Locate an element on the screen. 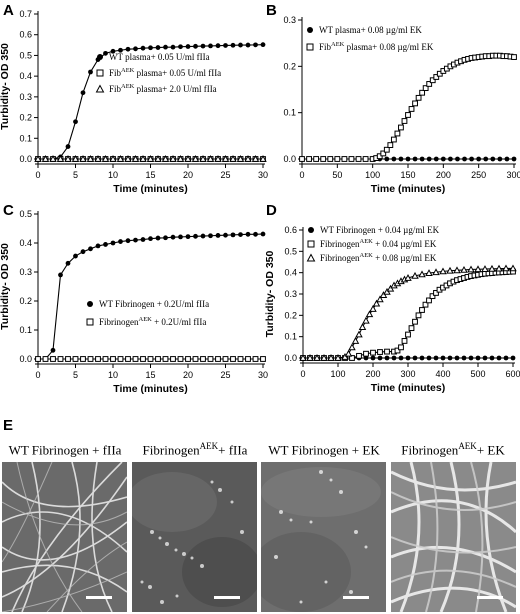 The image size is (520, 614). panel-label: C is located at coordinates (8, 210).